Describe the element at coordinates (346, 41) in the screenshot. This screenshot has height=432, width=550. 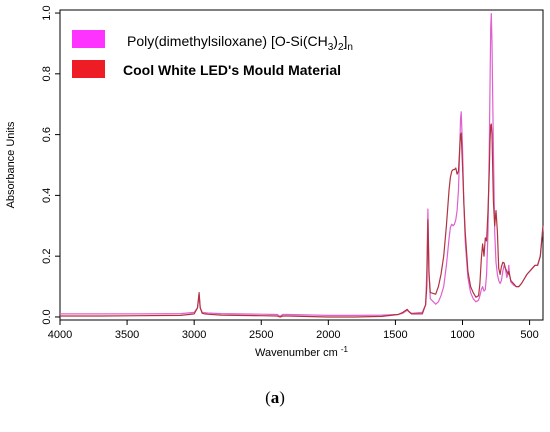
I see `legend-label-pdms-label-end: ]` at that location.